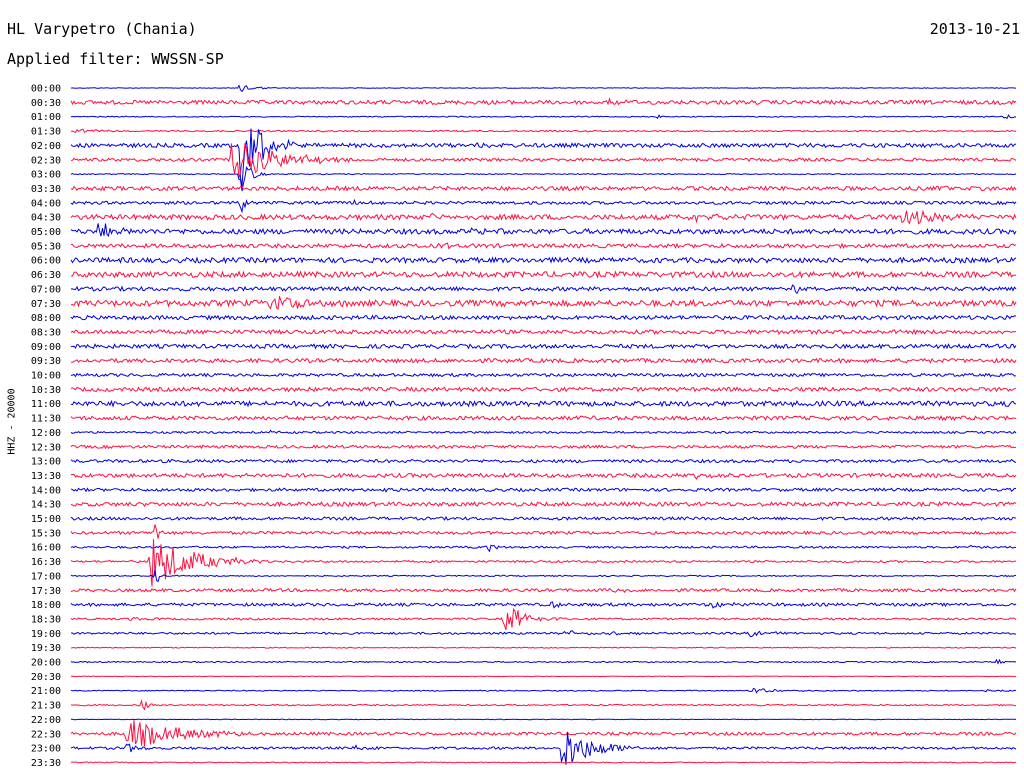 The image size is (1024, 780). I want to click on time-tick-label: 10:00, so click(46, 376).